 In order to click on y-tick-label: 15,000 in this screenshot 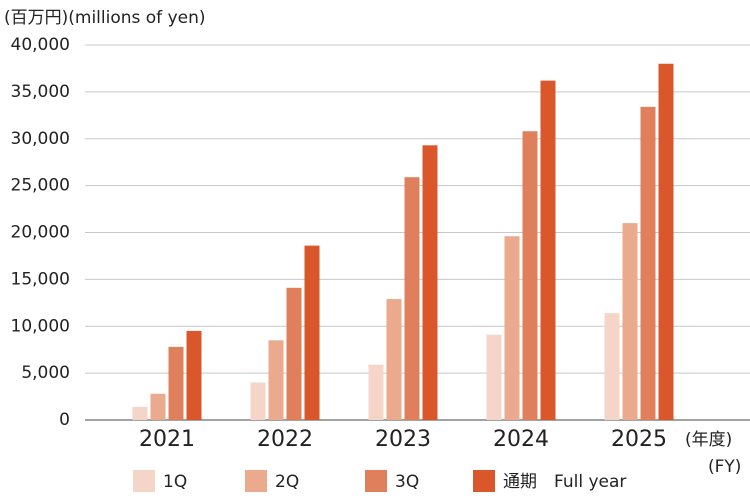, I will do `click(40, 279)`.